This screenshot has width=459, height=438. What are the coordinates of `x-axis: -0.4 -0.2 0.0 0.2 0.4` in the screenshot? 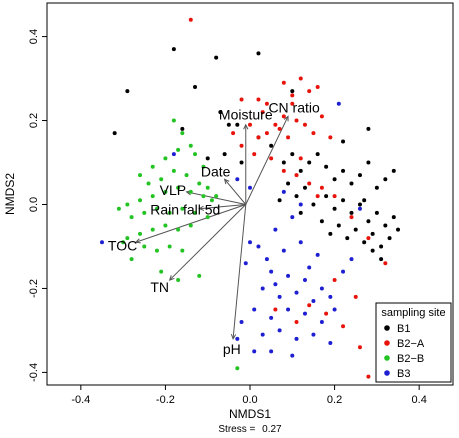 It's located at (249, 395).